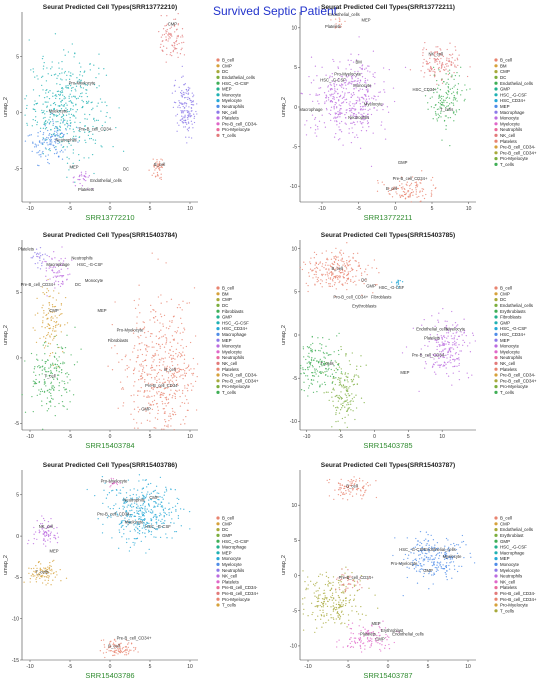 Image resolution: width=550 pixels, height=686 pixels. What do you see at coordinates (232, 564) in the screenshot?
I see `legend-label: Myelocyte` at bounding box center [232, 564].